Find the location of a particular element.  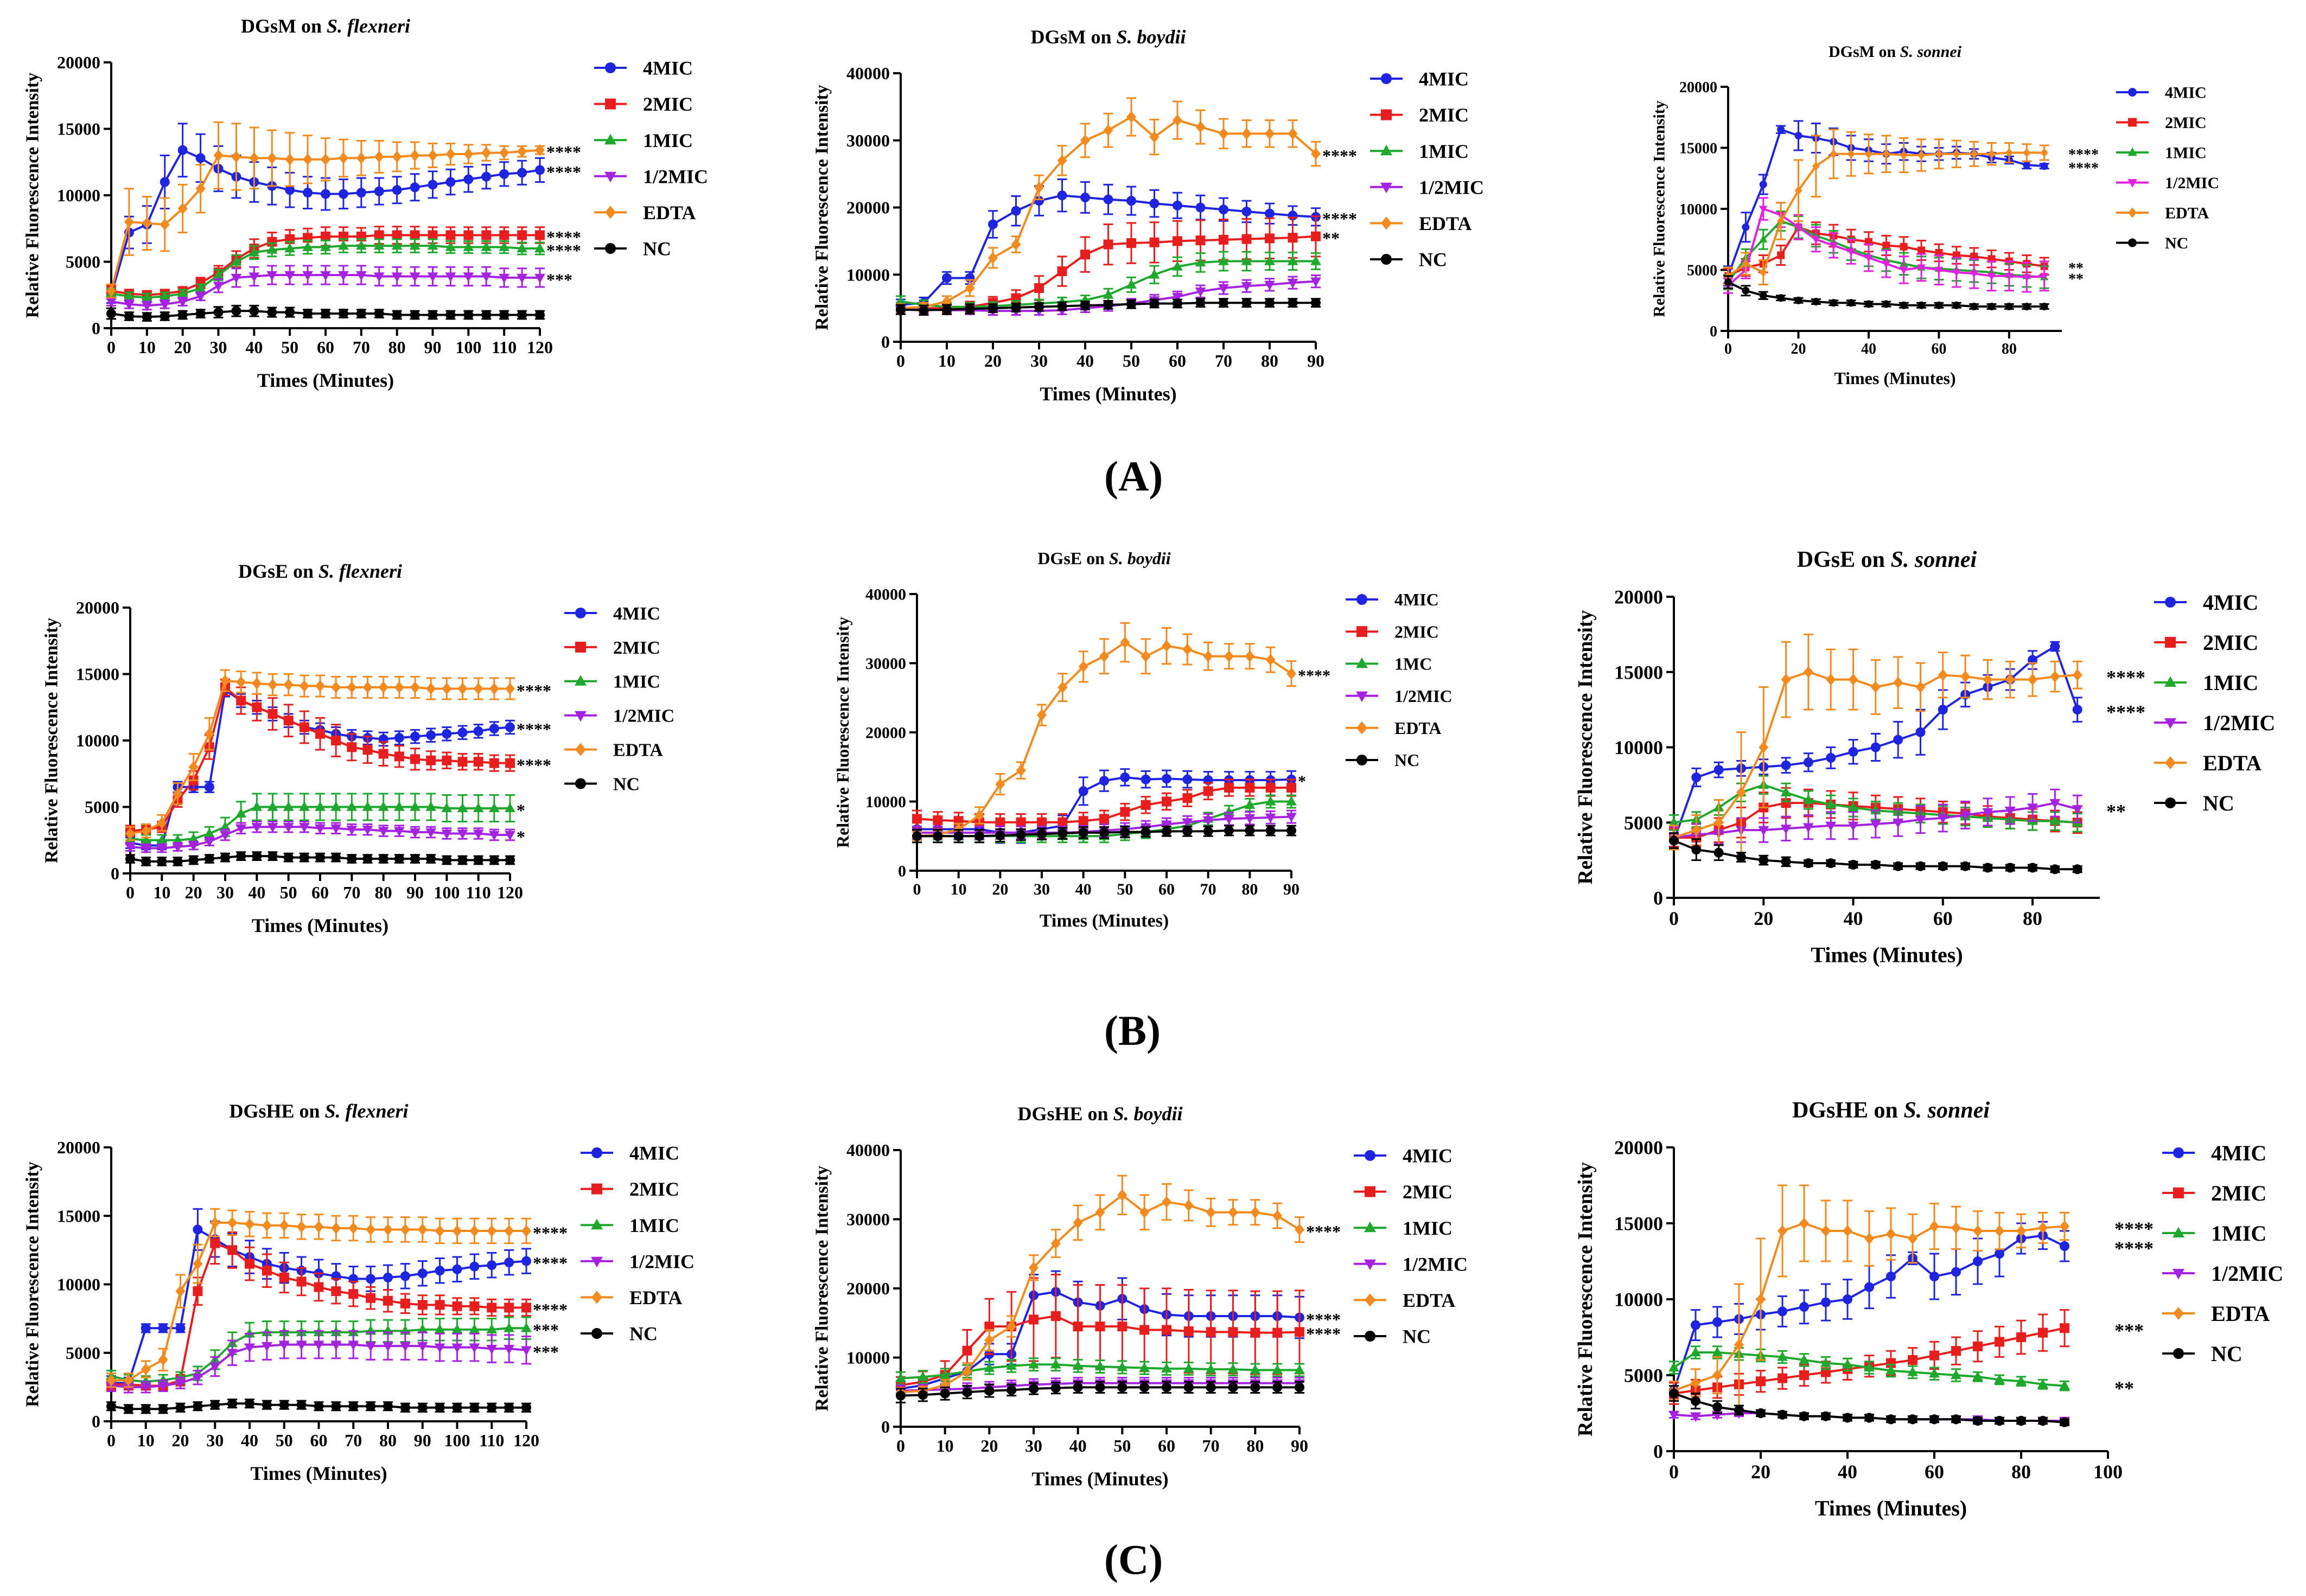

series-1MIC: * is located at coordinates (325, 820).